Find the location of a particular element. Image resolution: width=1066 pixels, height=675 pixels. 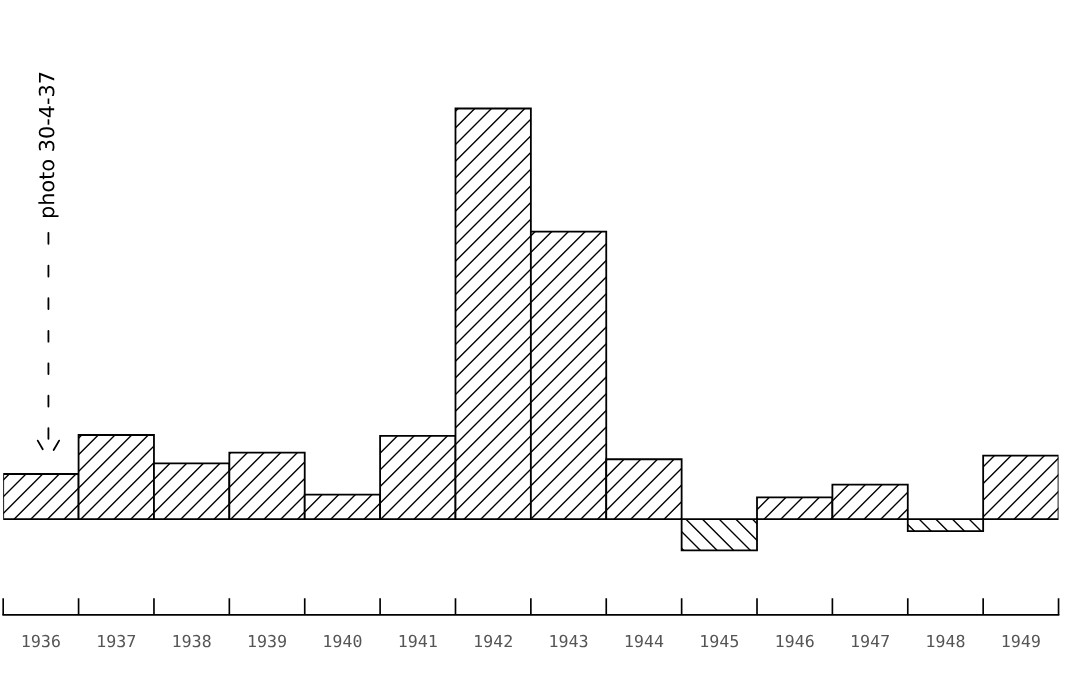

annotation: photo 30-4-37 is located at coordinates (48, 145).